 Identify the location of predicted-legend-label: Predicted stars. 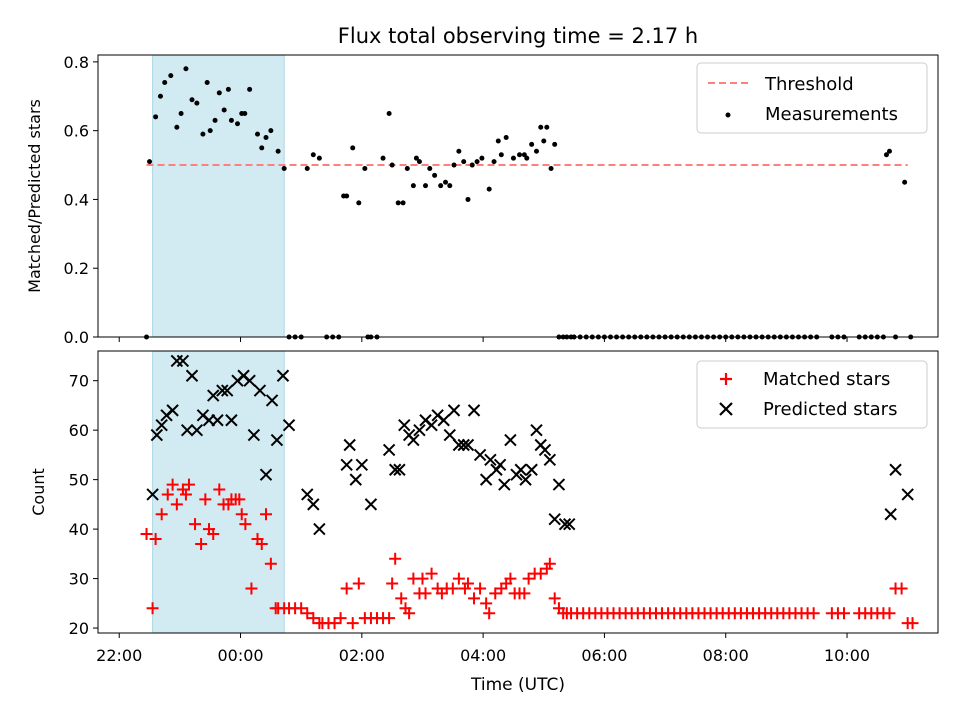
(830, 409).